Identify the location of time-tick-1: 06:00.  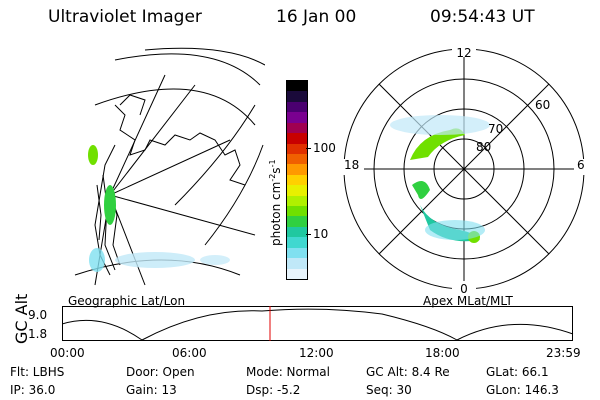
(189, 353).